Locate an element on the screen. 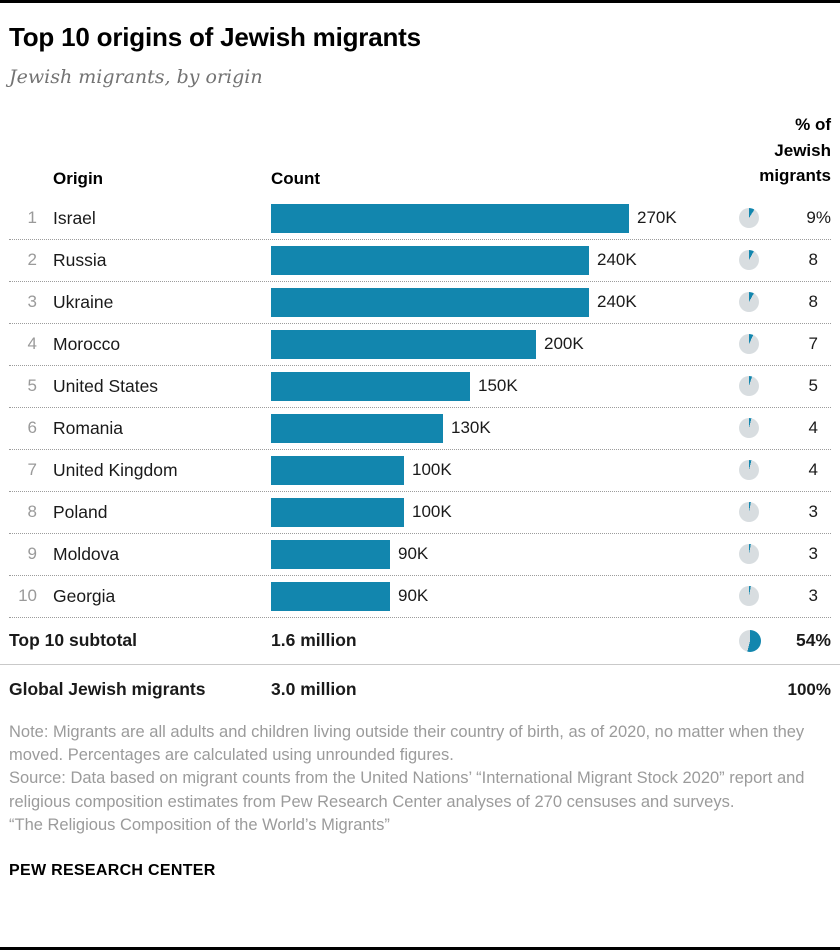  rank-number: 10 is located at coordinates (27, 595).